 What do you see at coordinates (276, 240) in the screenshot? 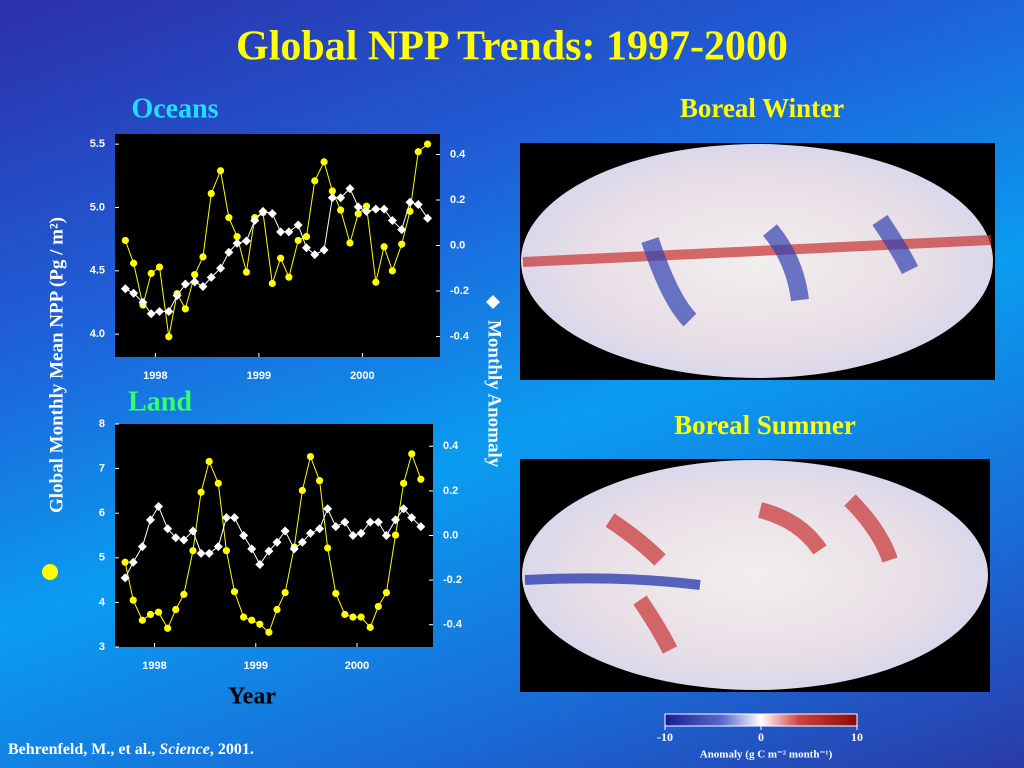
I see `series-line` at bounding box center [276, 240].